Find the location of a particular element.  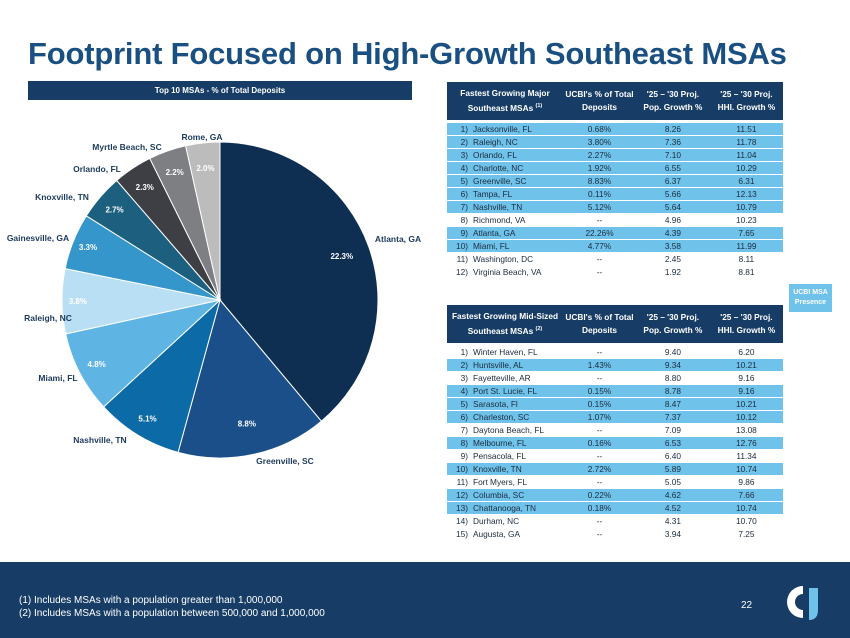

table-row: 9) Pensacola, FL -- 6.40 11.34 is located at coordinates (615, 456).